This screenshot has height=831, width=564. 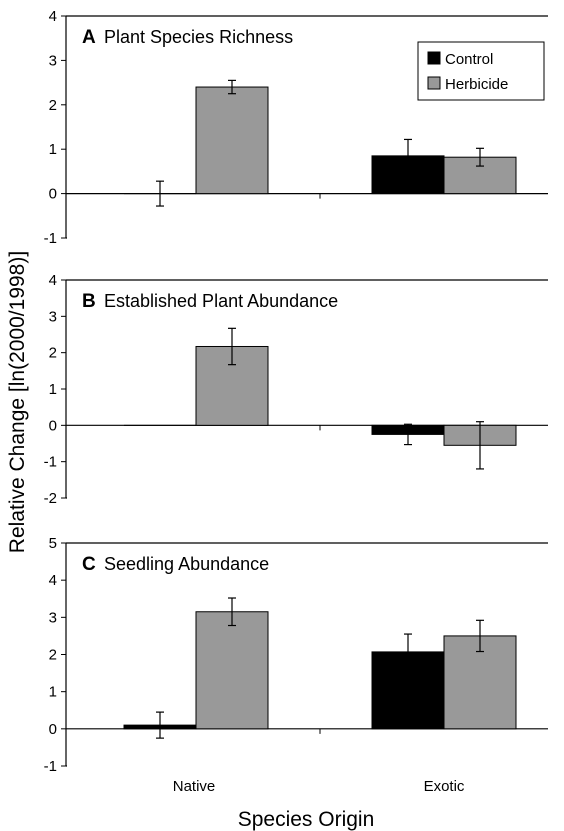 I want to click on y-axis-title: Relative Change [ln(2000/1998)], so click(x=17, y=402).